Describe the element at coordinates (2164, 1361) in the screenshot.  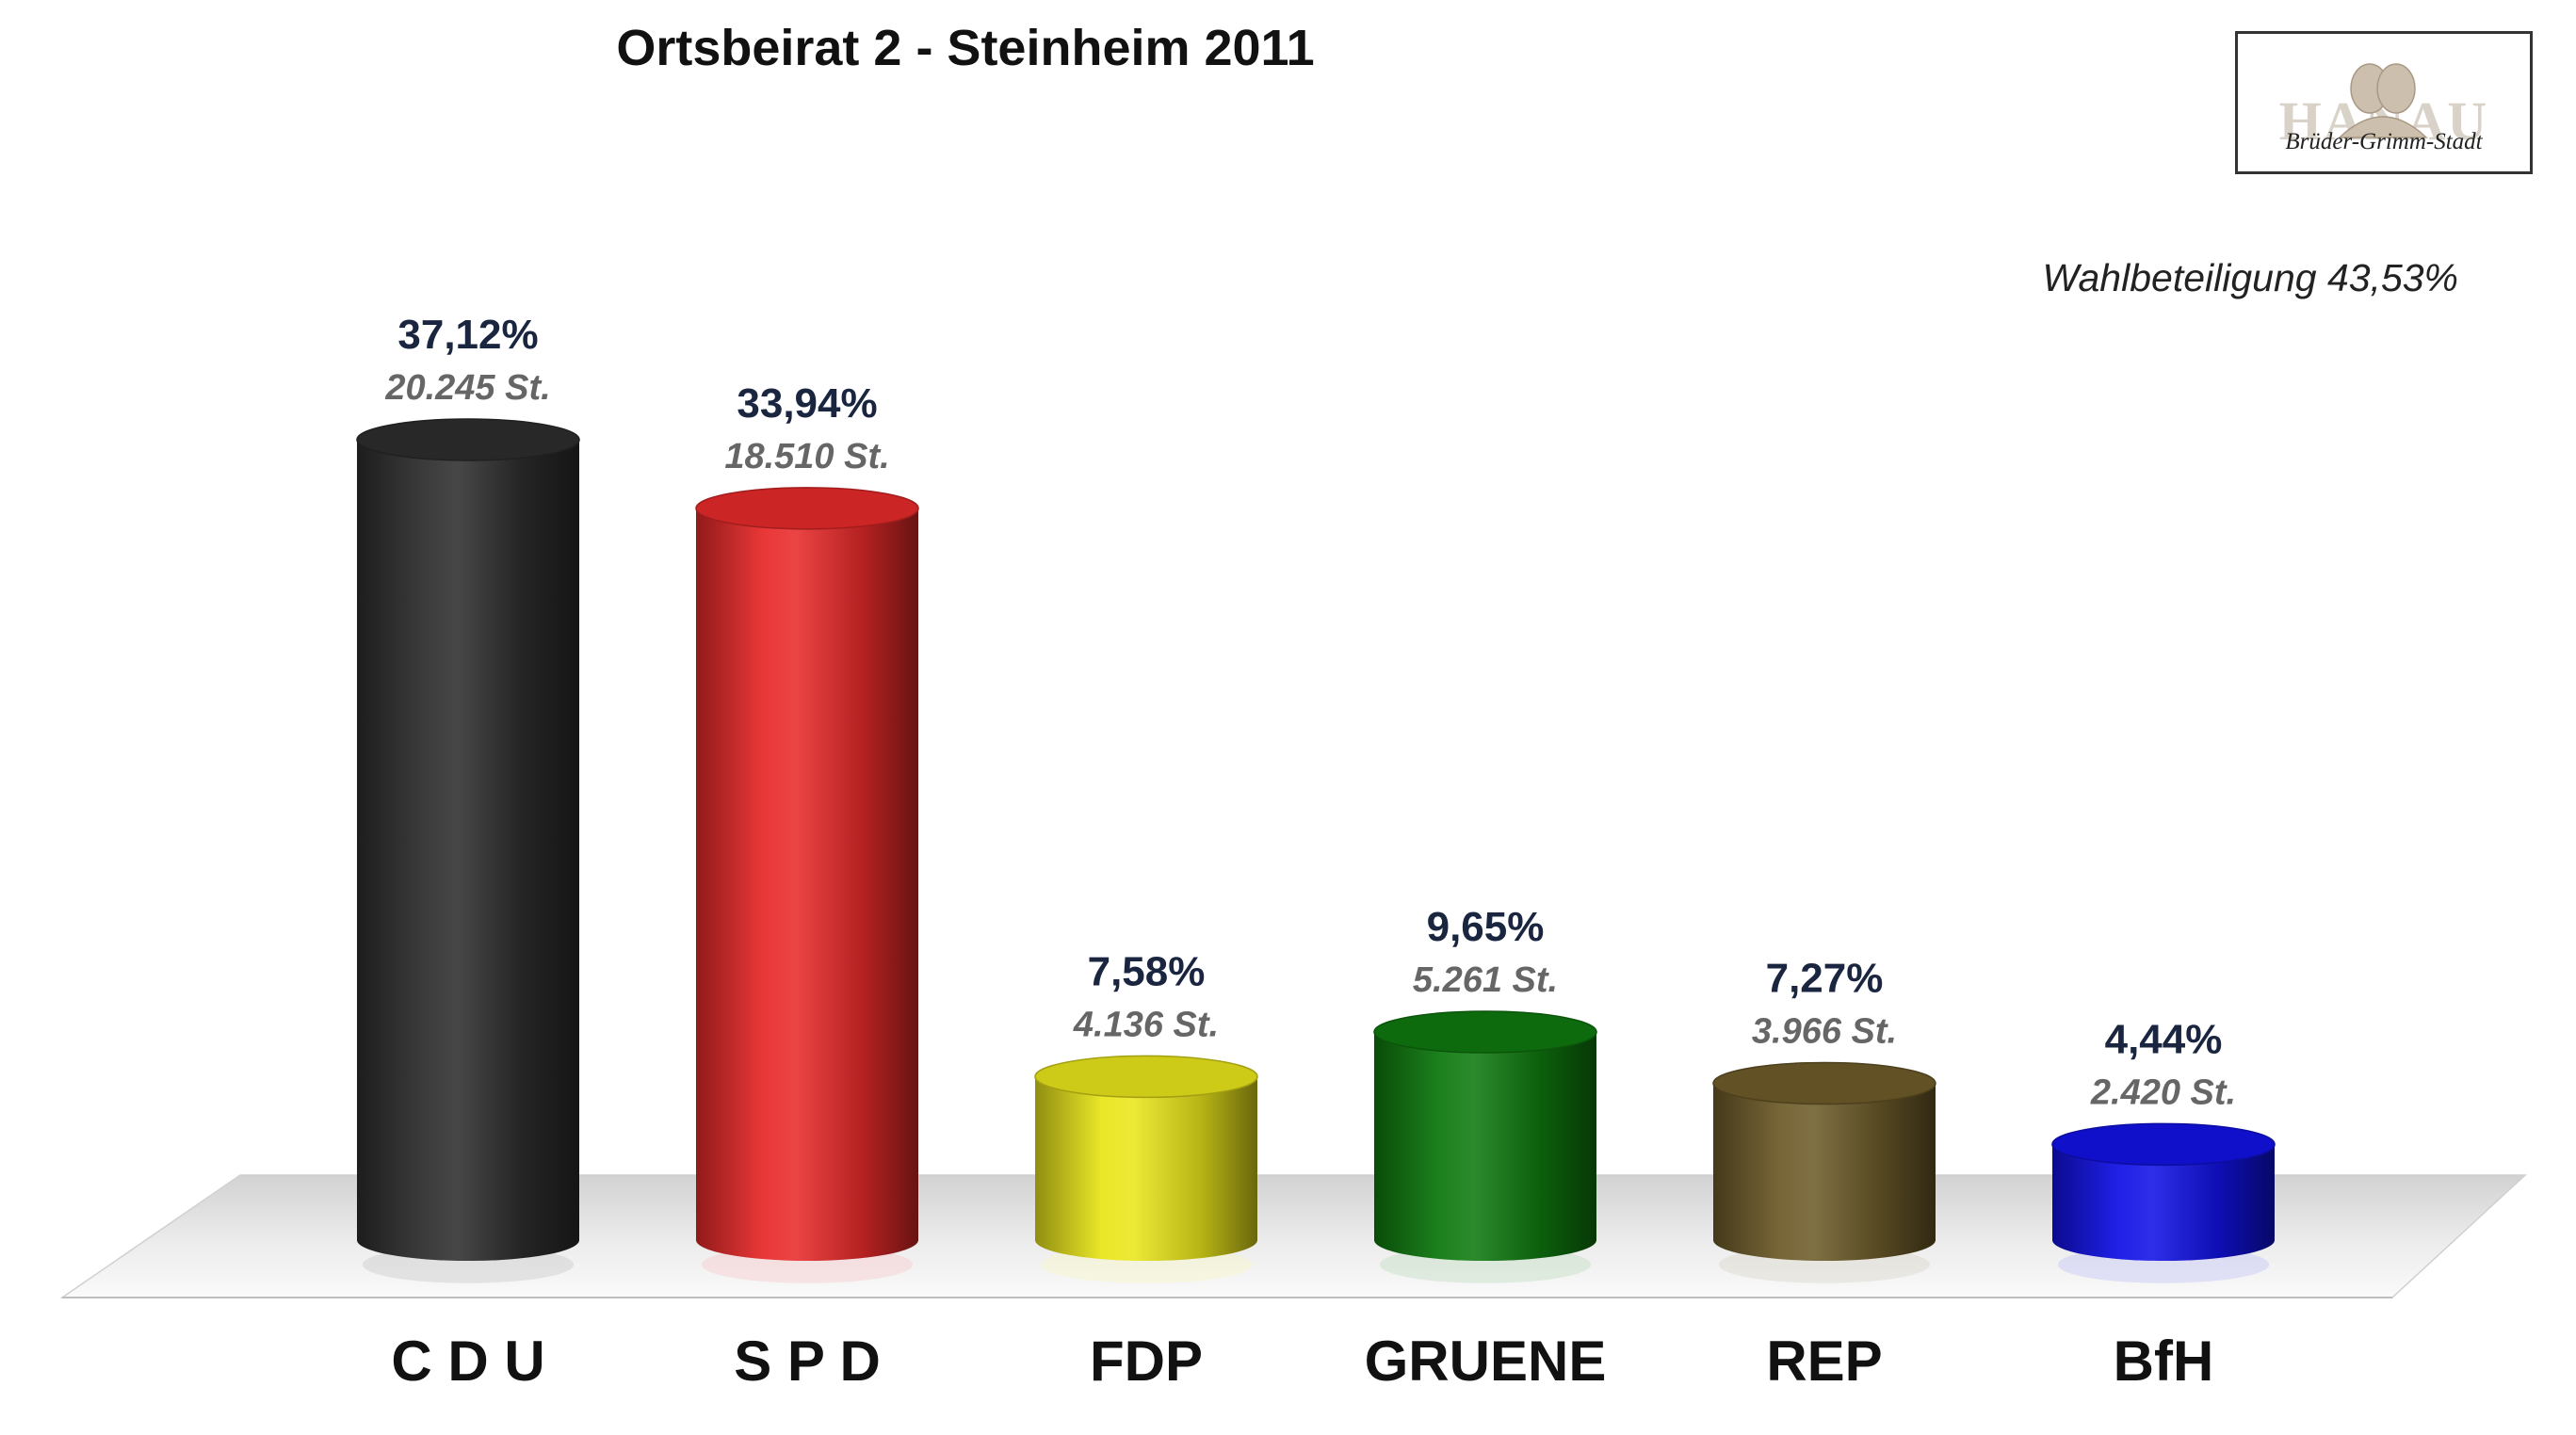
I see `category-label: BfH` at that location.